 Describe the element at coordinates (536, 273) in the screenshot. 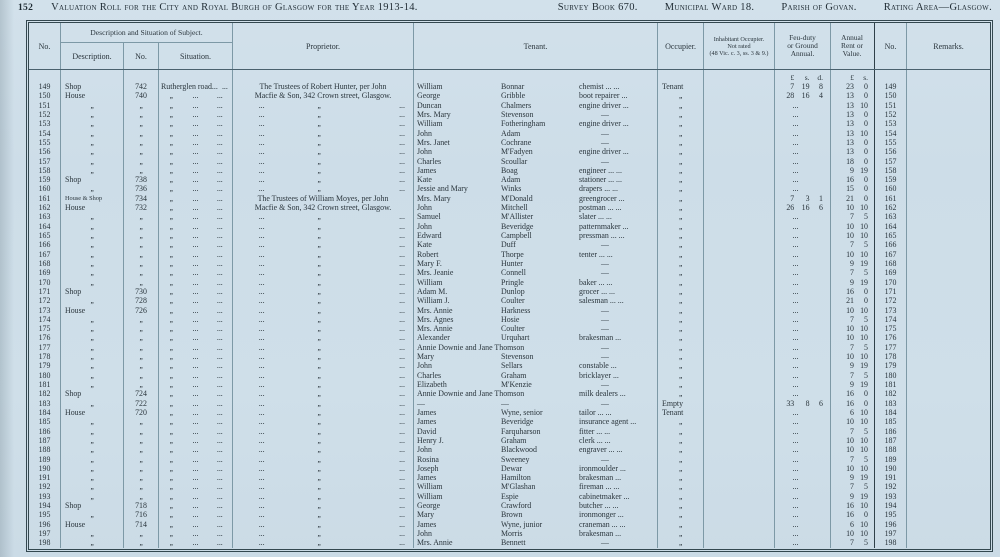

I see `tenant-cell: Mrs. Jeanie Connell —` at that location.